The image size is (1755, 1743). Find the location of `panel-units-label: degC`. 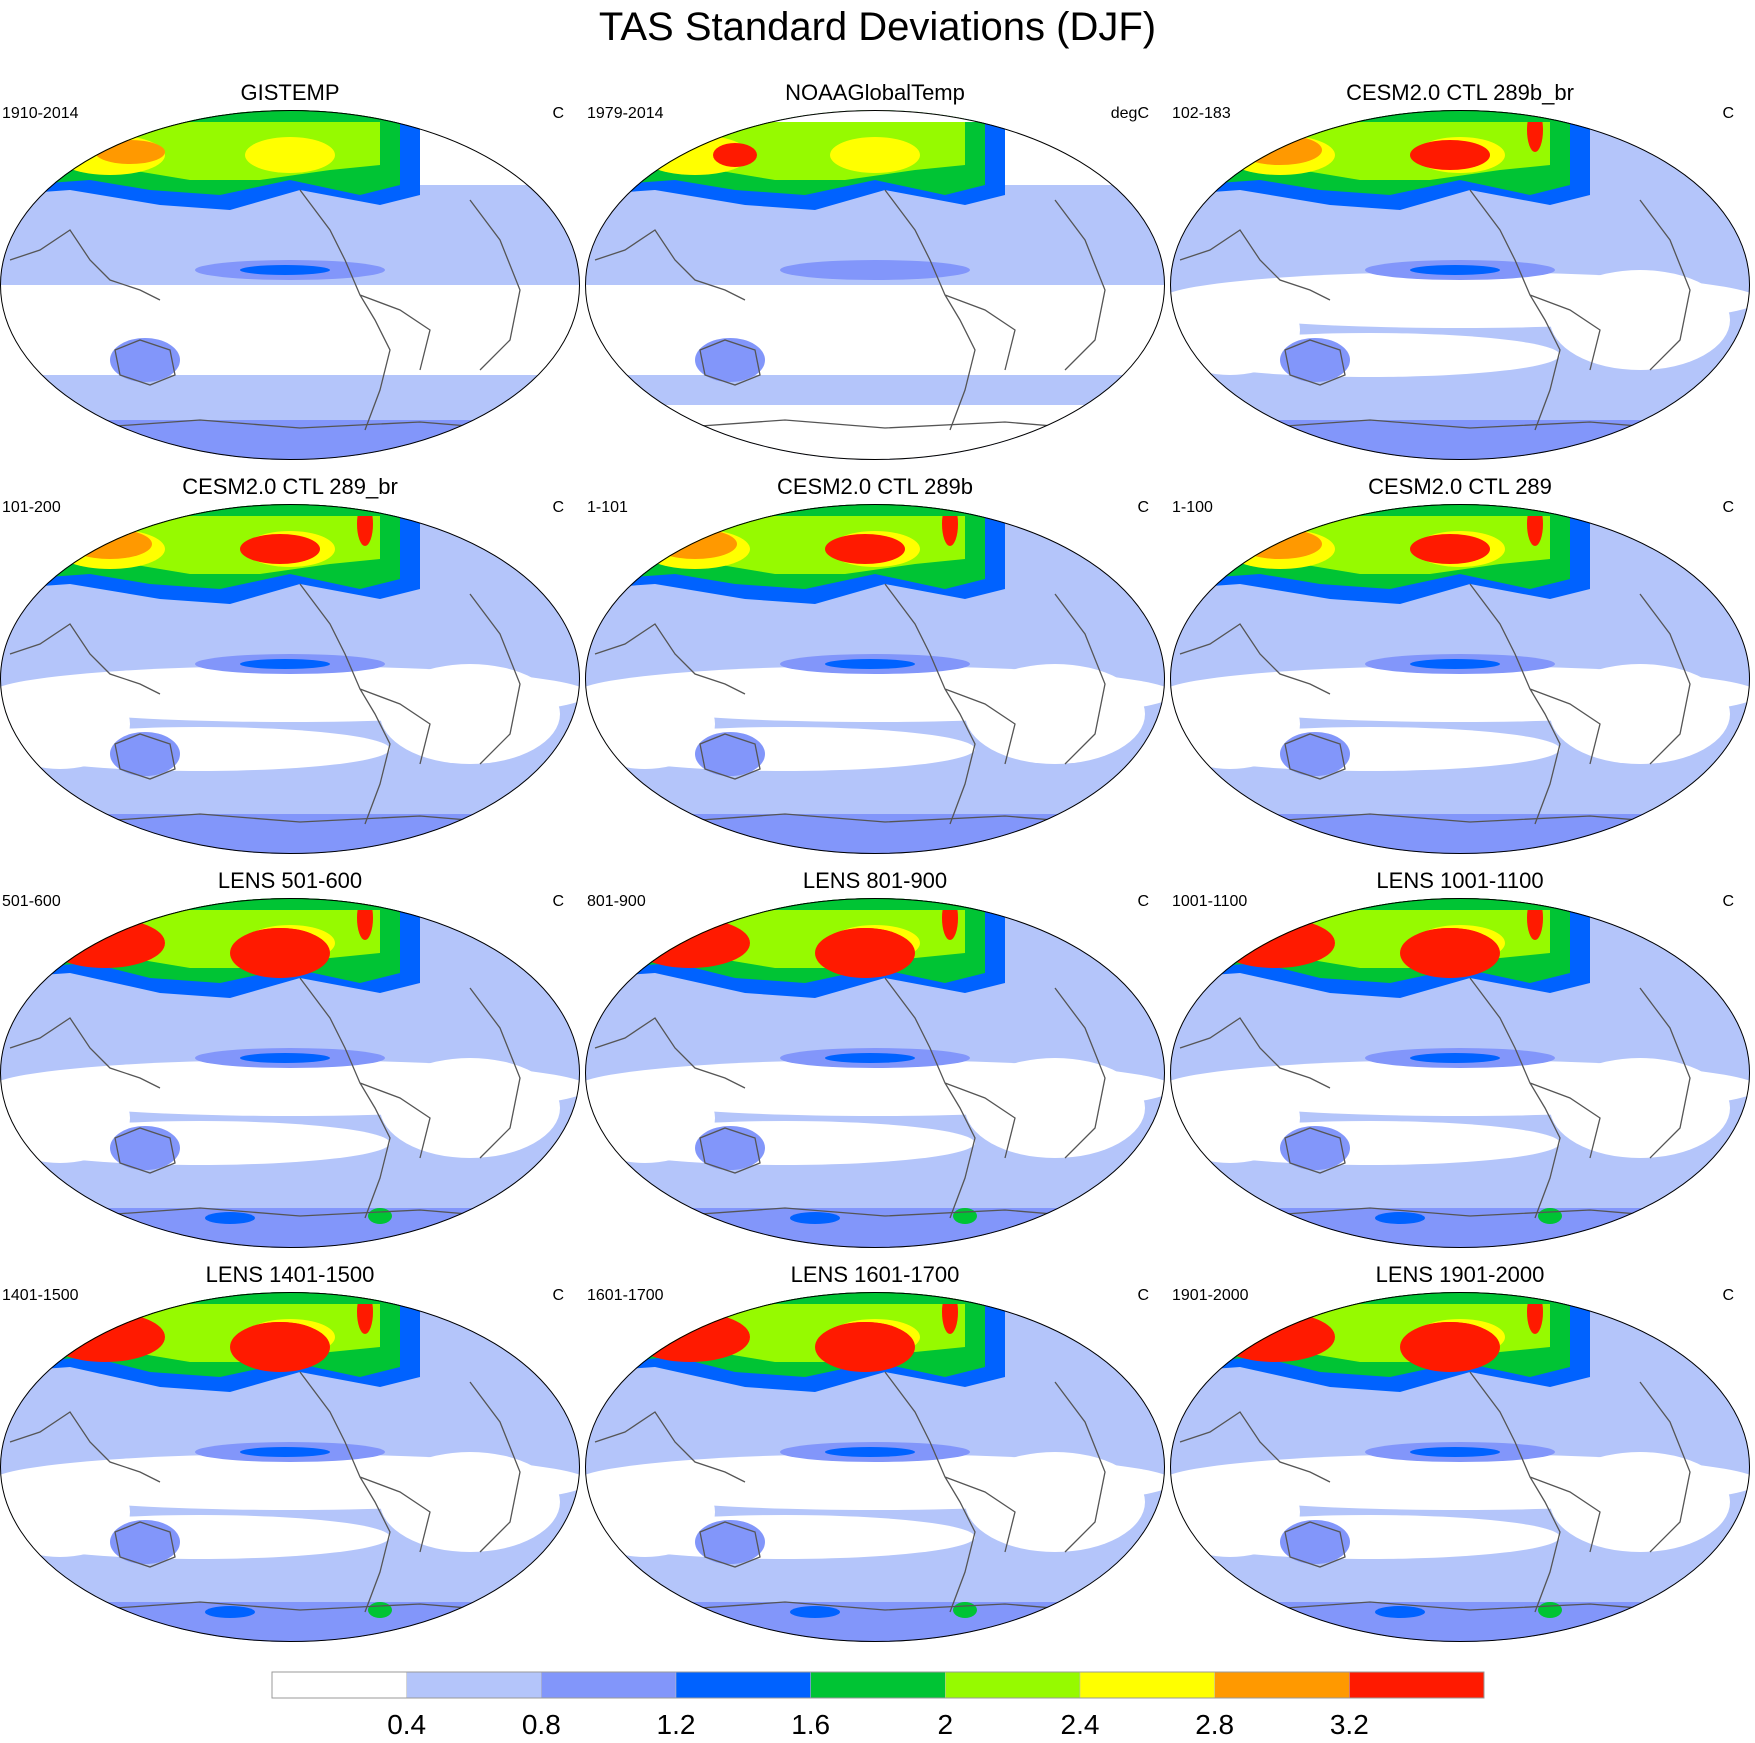

panel-units-label: degC is located at coordinates (1129, 113).